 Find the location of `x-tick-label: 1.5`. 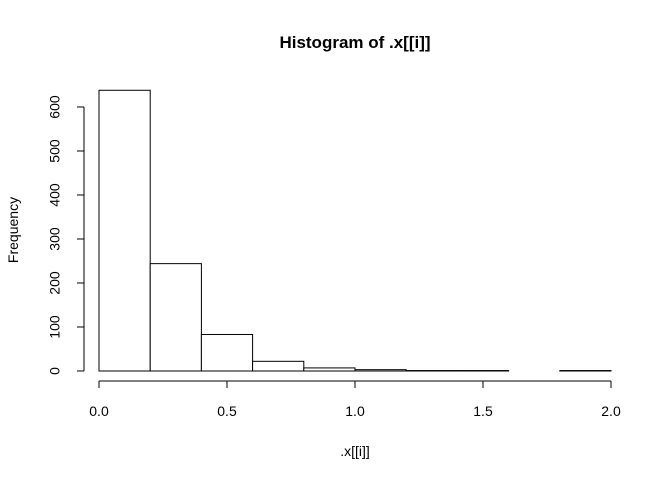

x-tick-label: 1.5 is located at coordinates (483, 411).